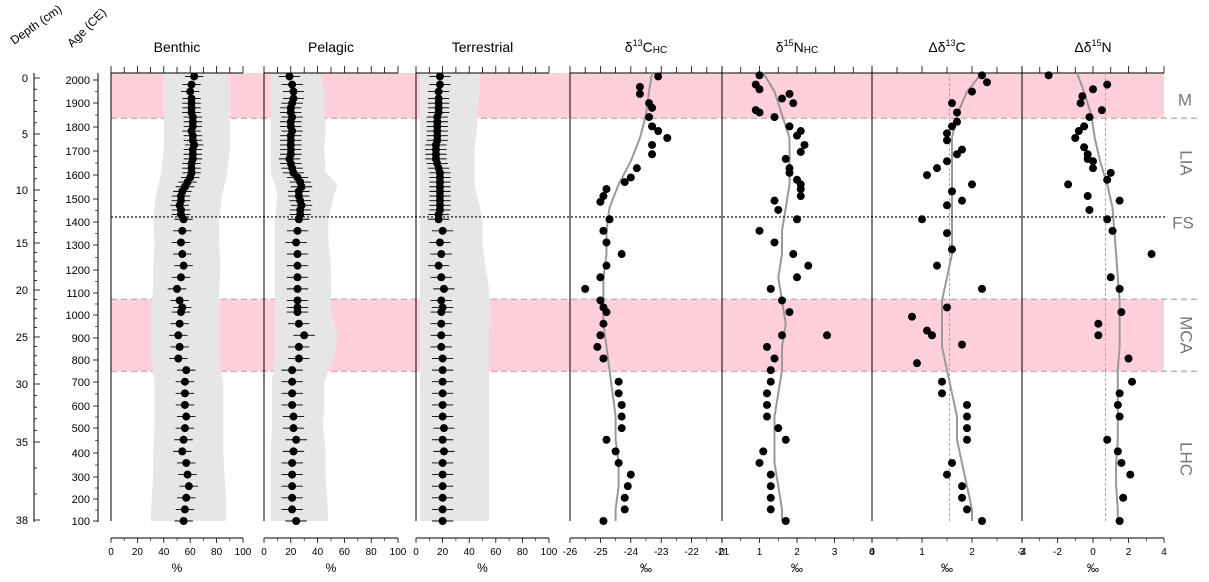  I want to click on panel-0: 0 20 40 60 80 100%, so click(180, 320).